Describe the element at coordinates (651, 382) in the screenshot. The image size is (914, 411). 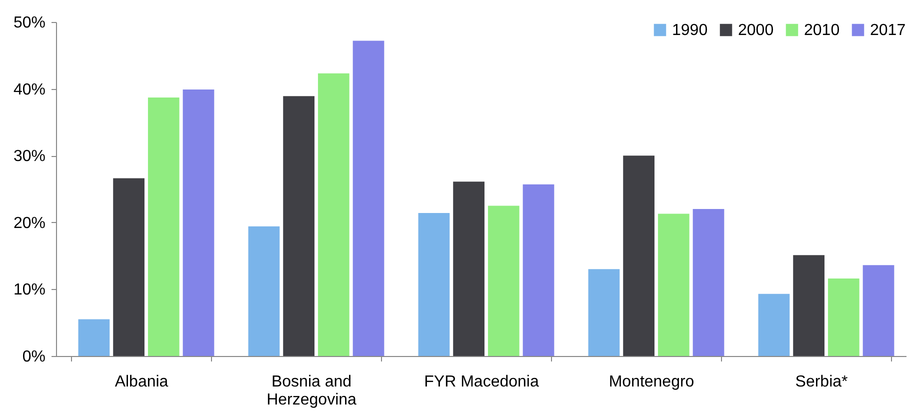
I see `x-tick-label: Montenegro` at that location.